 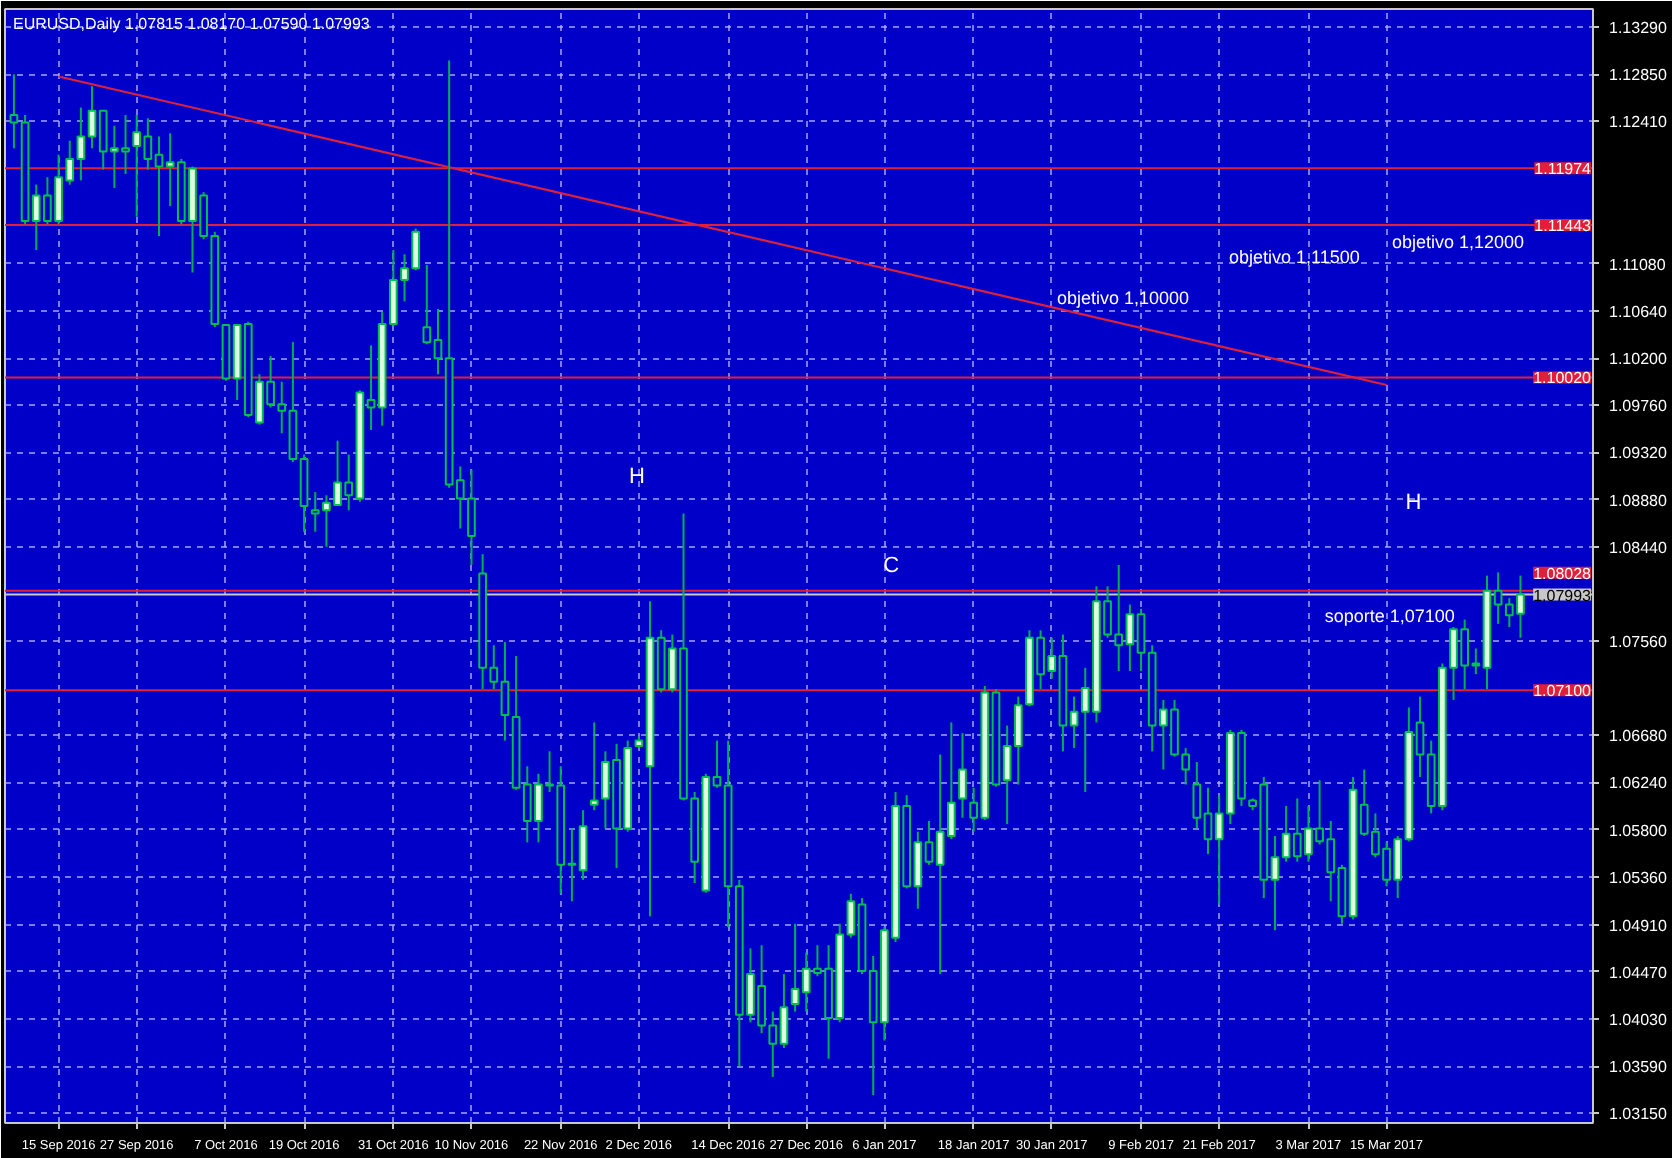 I want to click on annotation: objetivo 1,10000, so click(x=1123, y=297).